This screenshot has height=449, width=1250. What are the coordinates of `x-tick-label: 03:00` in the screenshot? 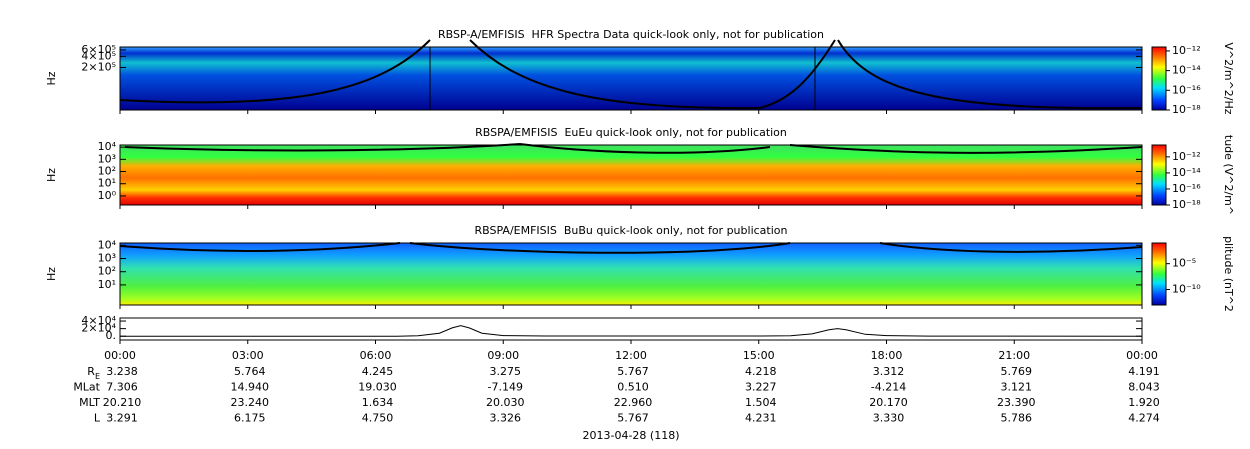 It's located at (248, 355).